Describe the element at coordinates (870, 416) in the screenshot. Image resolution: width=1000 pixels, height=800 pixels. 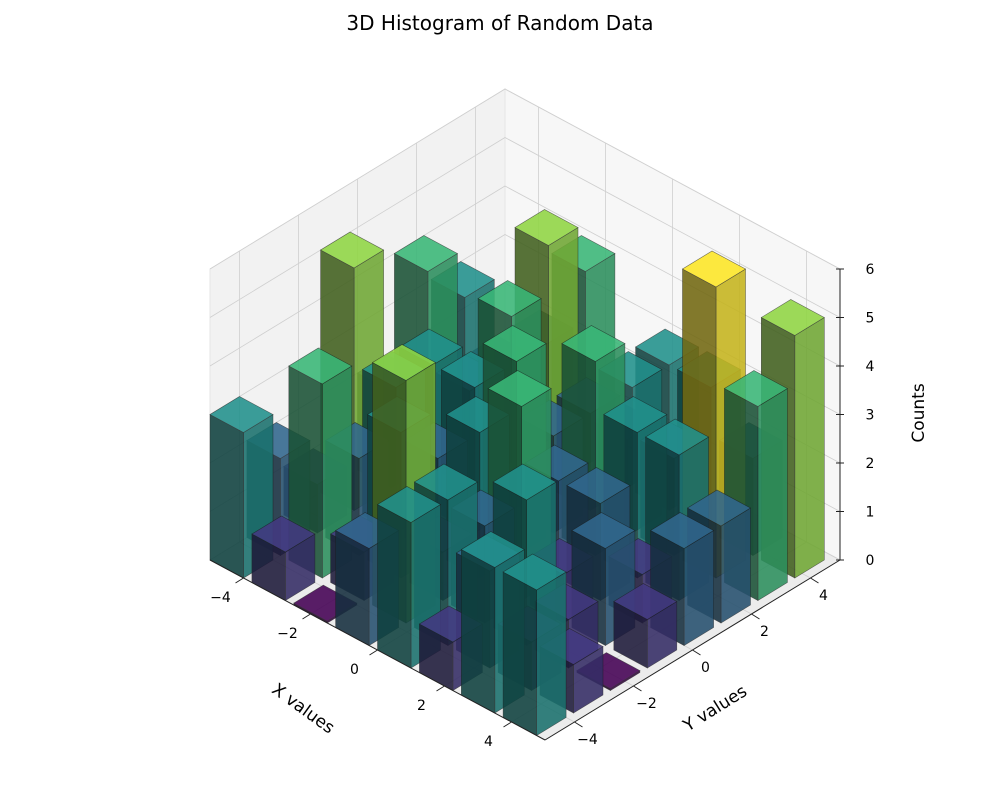
I see `z-tick-label: 3` at that location.